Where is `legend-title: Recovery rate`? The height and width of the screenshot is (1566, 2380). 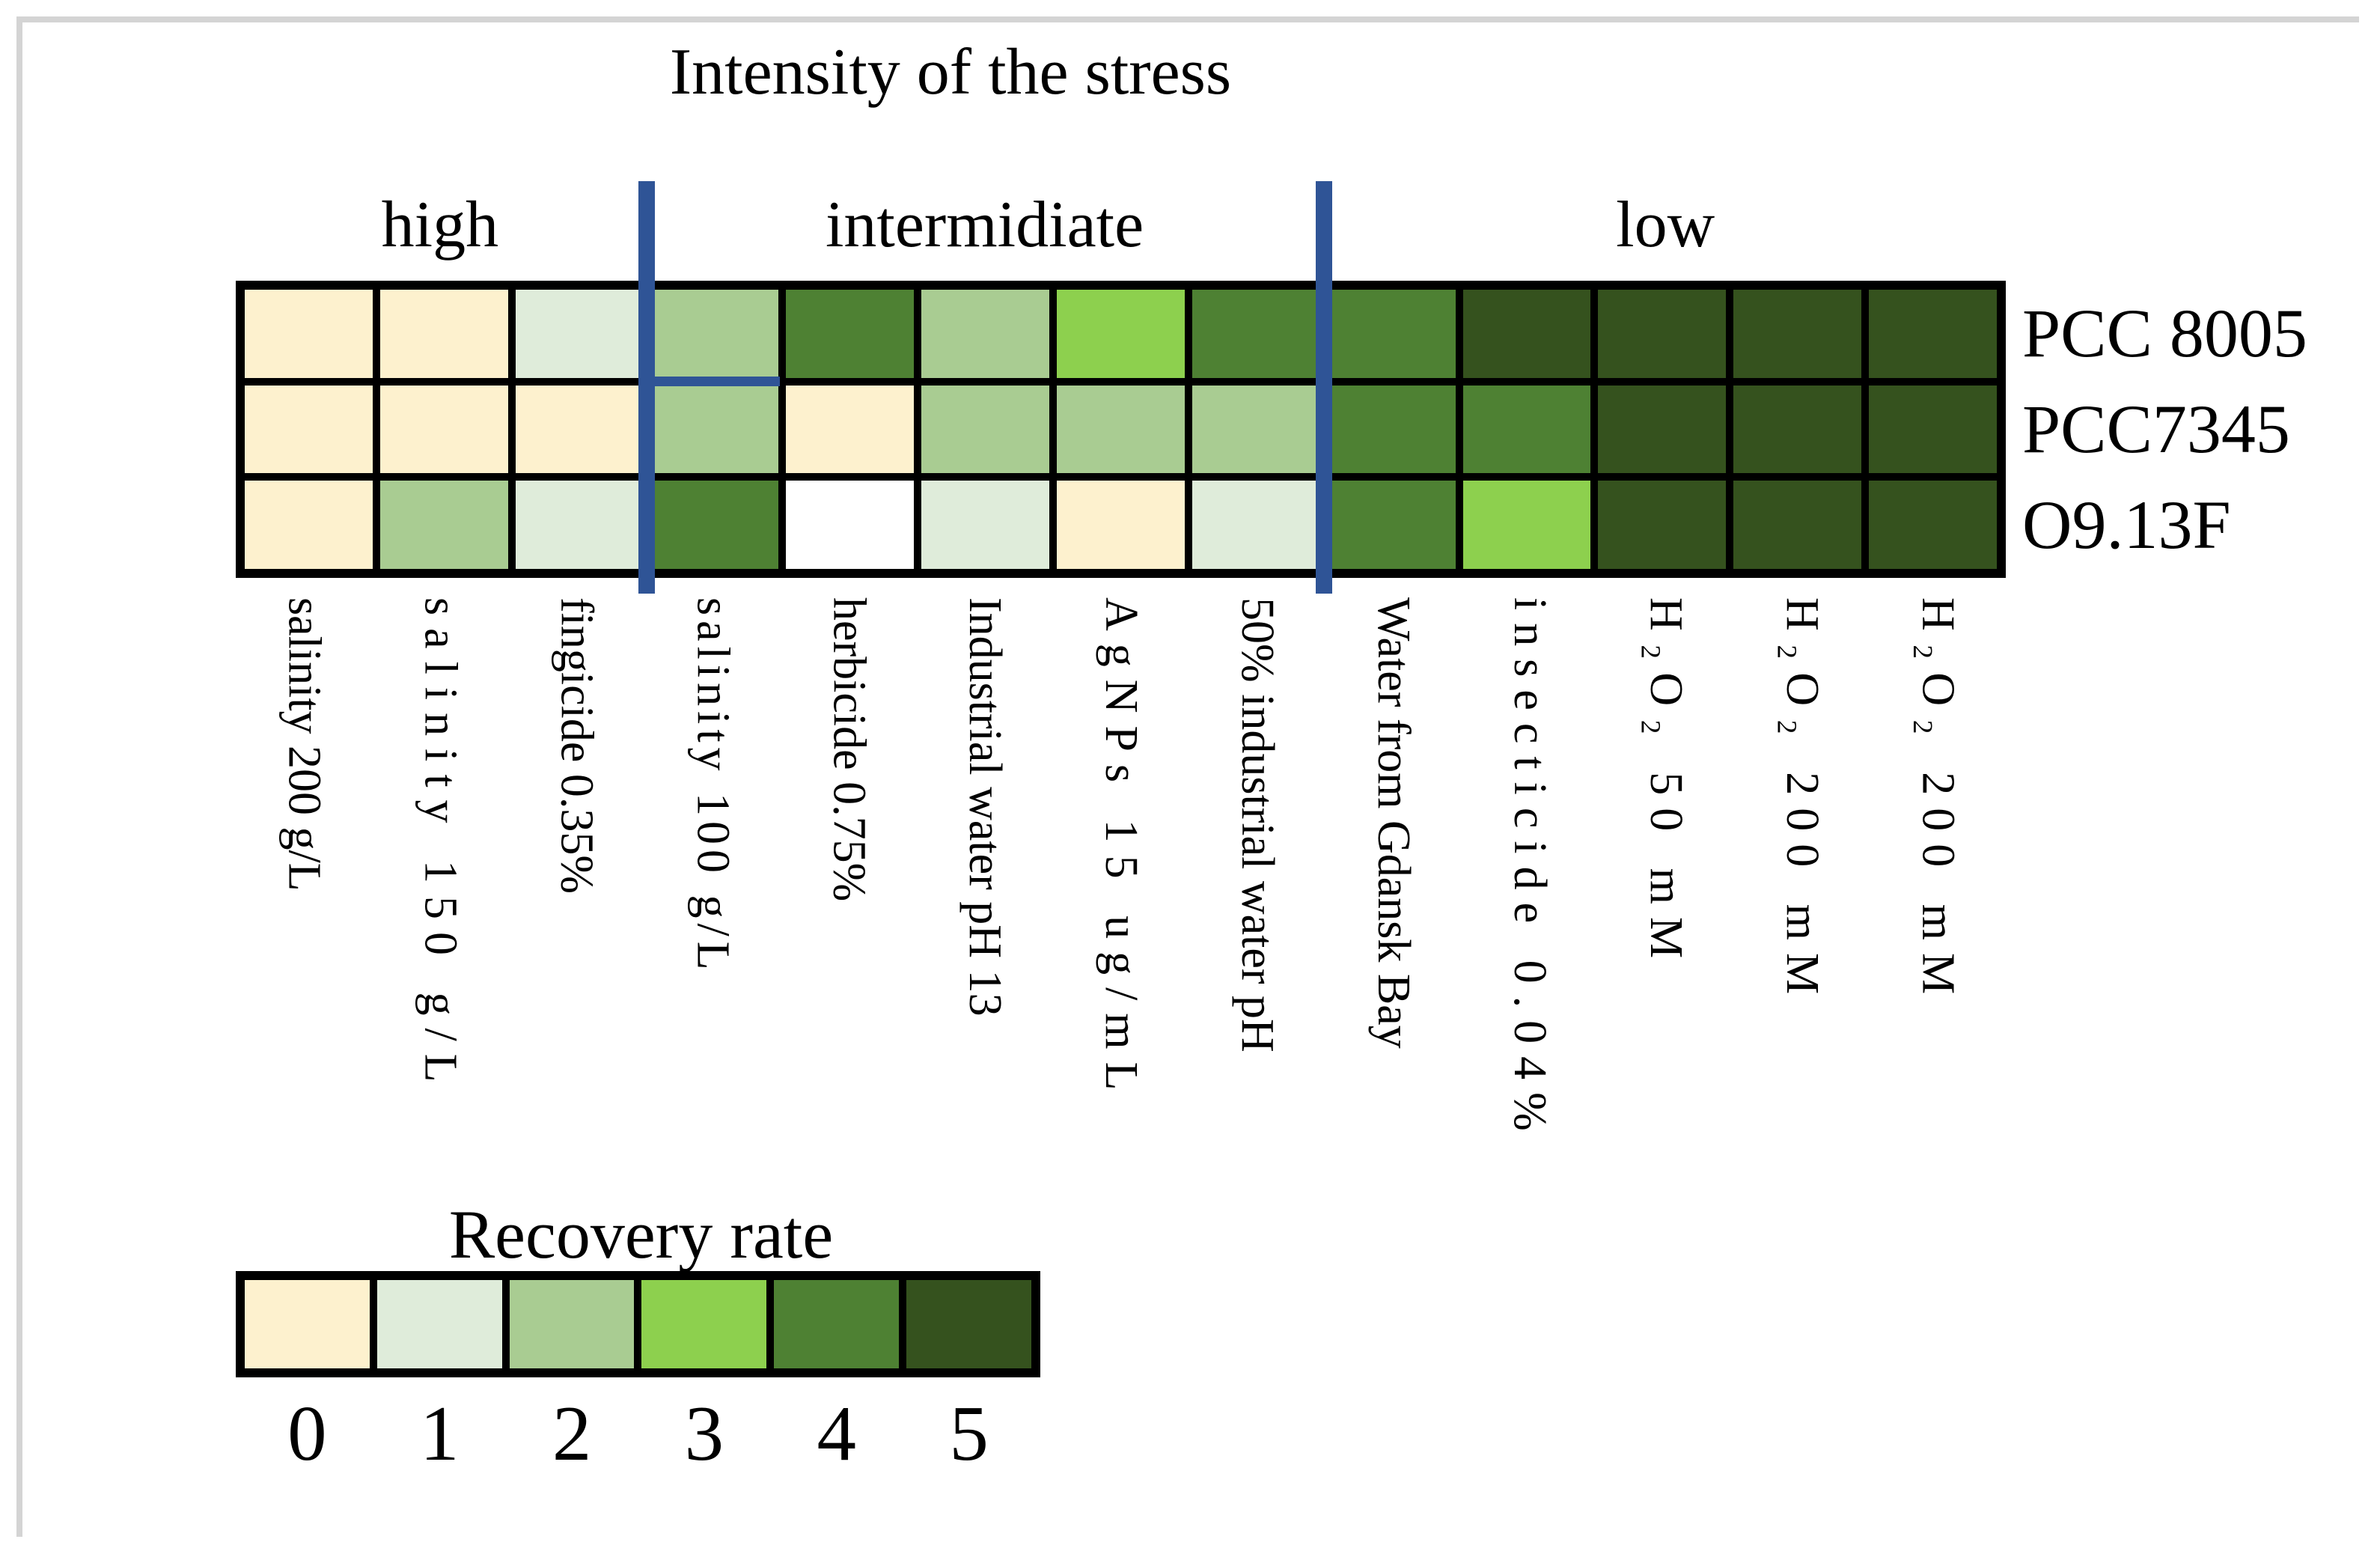 legend-title: Recovery rate is located at coordinates (641, 1234).